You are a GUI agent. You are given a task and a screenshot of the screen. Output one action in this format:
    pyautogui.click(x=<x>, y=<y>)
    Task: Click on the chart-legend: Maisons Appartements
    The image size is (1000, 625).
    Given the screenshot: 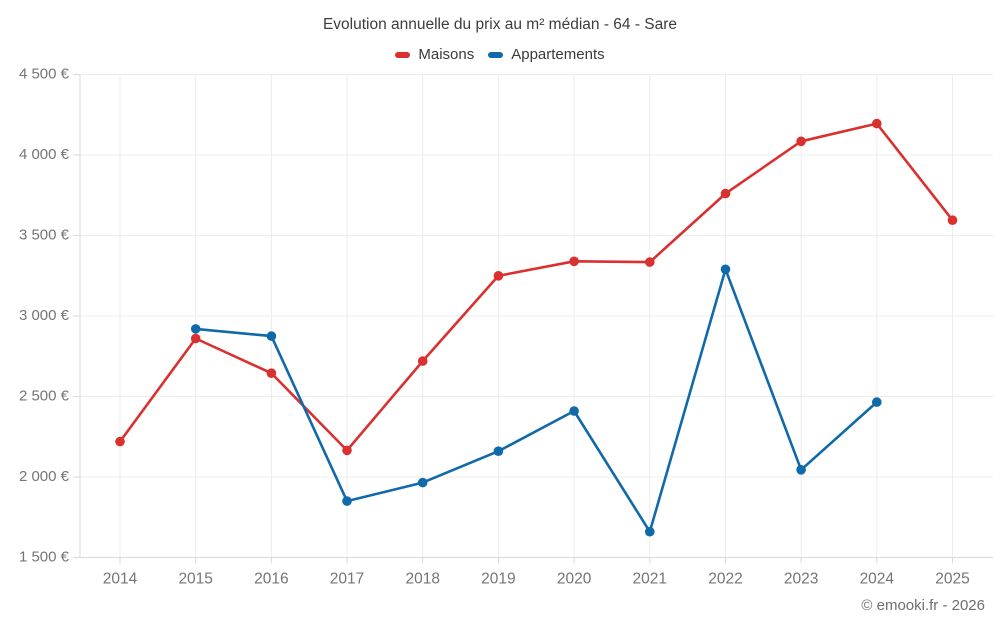 What is the action you would take?
    pyautogui.click(x=500, y=54)
    